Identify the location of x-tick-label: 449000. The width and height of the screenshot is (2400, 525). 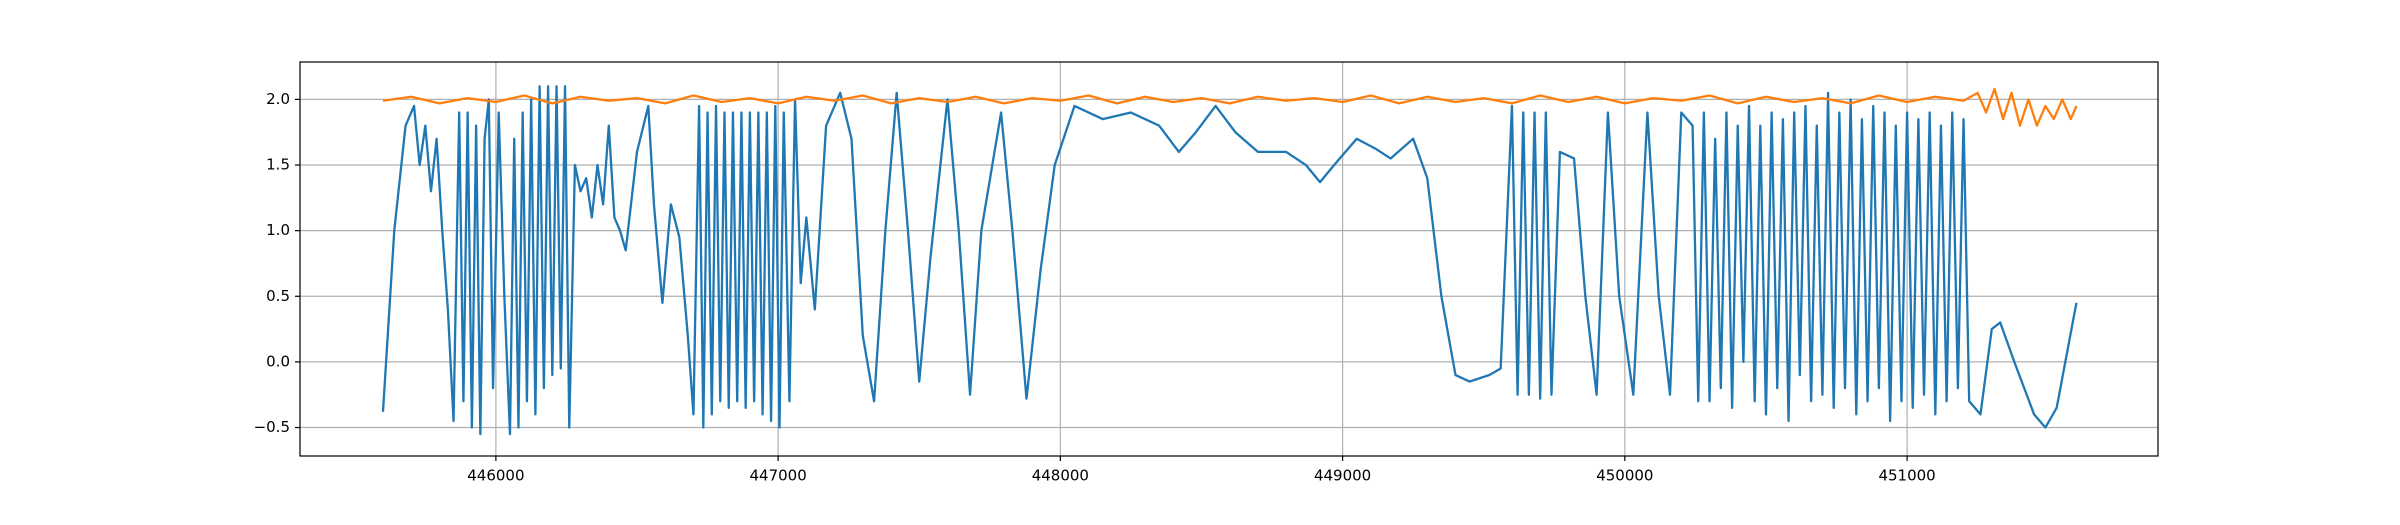
(1342, 476).